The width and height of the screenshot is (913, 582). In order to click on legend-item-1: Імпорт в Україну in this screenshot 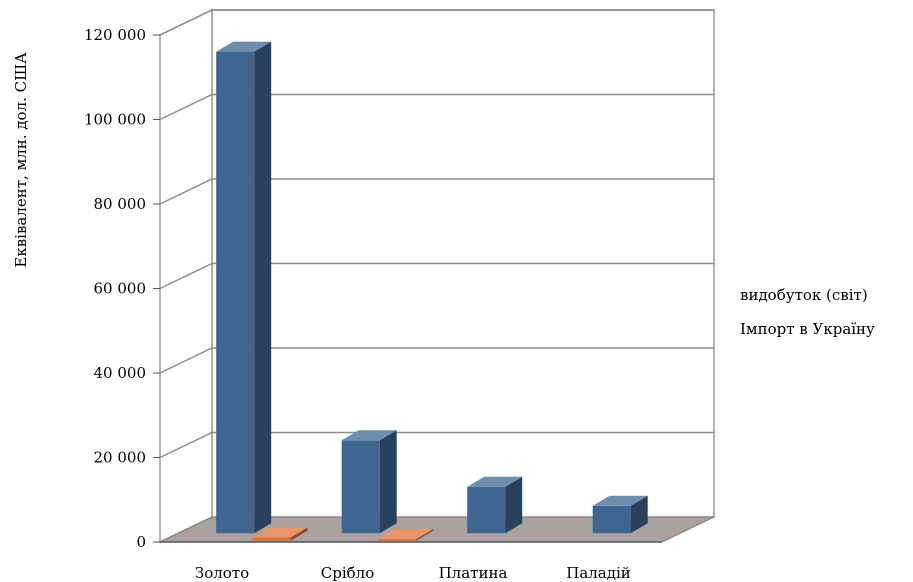, I will do `click(807, 329)`.